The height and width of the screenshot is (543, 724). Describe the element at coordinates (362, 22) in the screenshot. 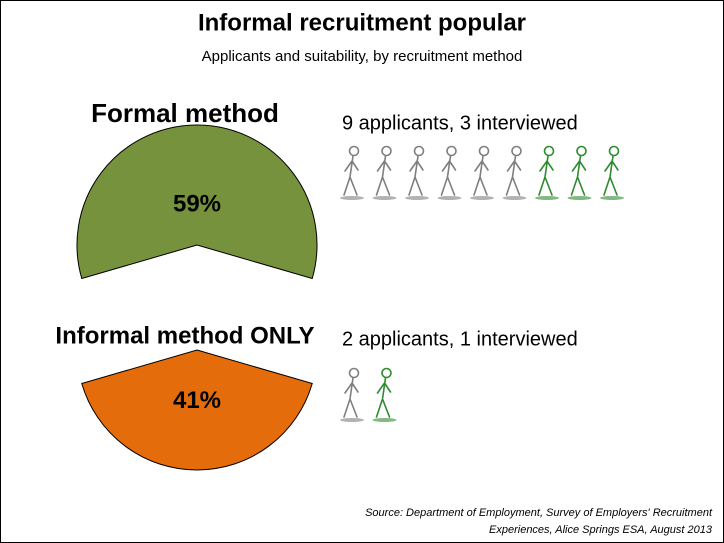

I see `title: Informal recruitment popular` at that location.